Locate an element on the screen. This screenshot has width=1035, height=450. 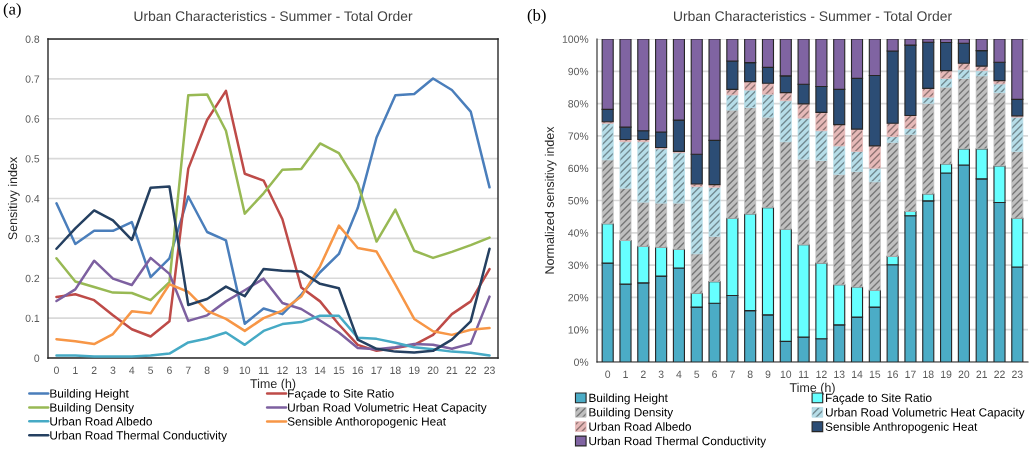
y-tick-label: 20% is located at coordinates (578, 297).